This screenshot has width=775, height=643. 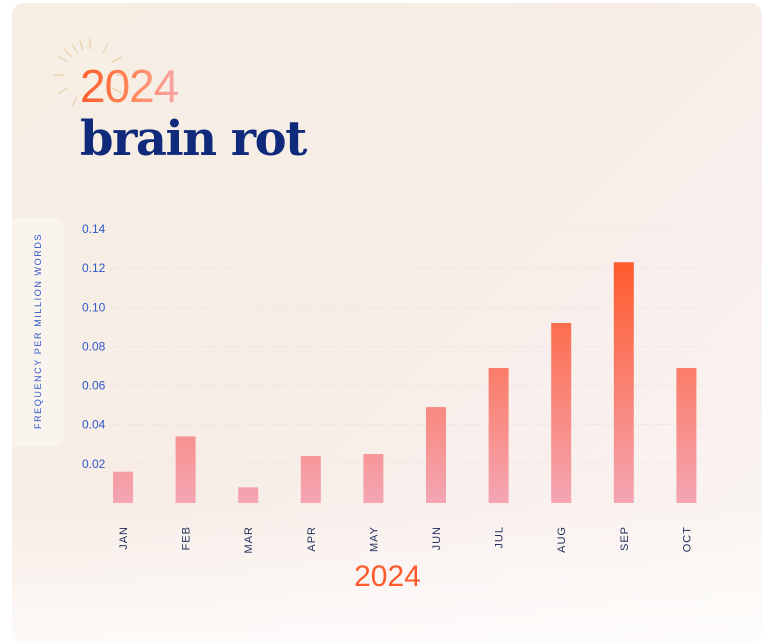 What do you see at coordinates (249, 539) in the screenshot?
I see `x-tick-label: MAR` at bounding box center [249, 539].